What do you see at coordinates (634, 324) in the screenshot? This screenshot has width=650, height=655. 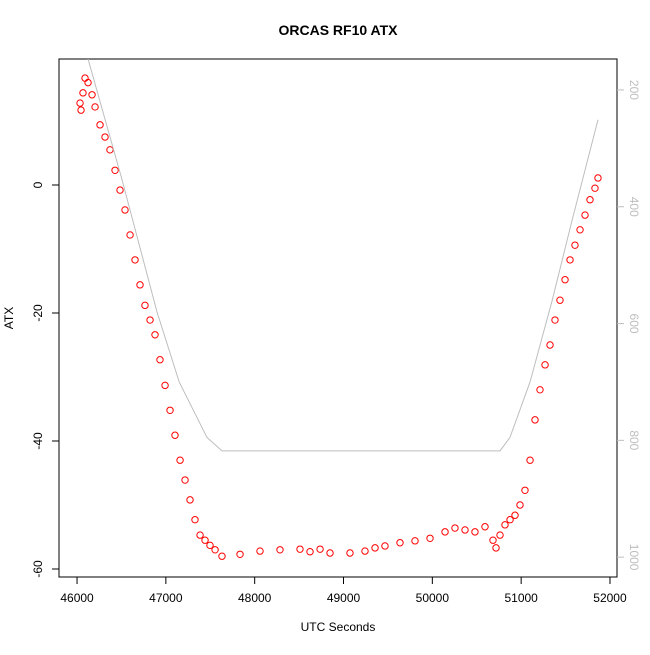 I see `y2-tick-label: 600` at bounding box center [634, 324].